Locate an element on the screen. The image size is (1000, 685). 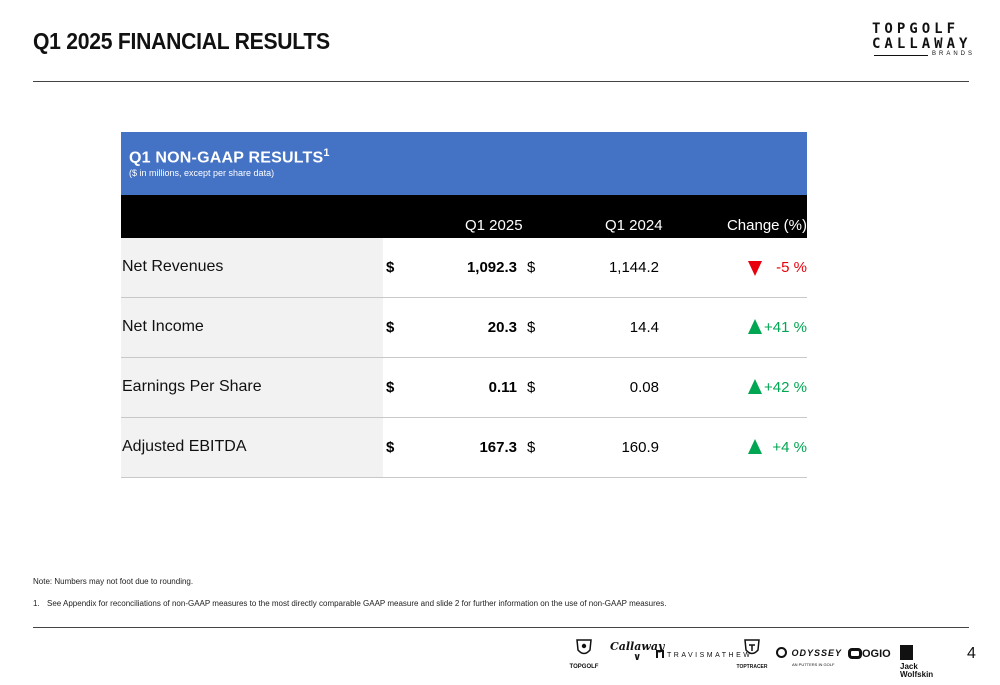
table-row: Adjusted EBITDA $ 167.3 $ 160.9 +4 % is located at coordinates (464, 448).